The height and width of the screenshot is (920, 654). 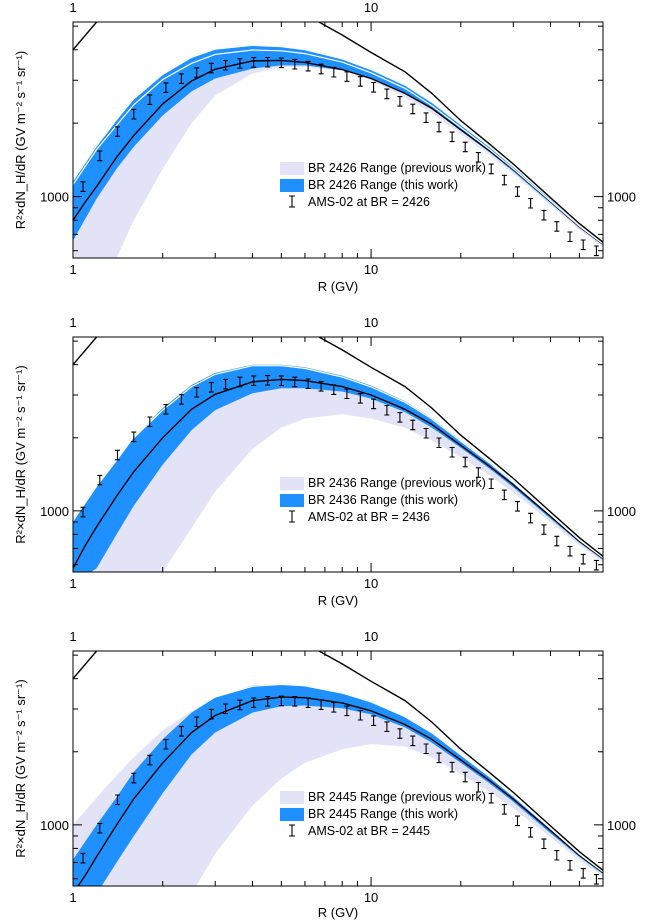 What do you see at coordinates (369, 202) in the screenshot?
I see `legend-entry: AMS-02 at BR = 2426` at bounding box center [369, 202].